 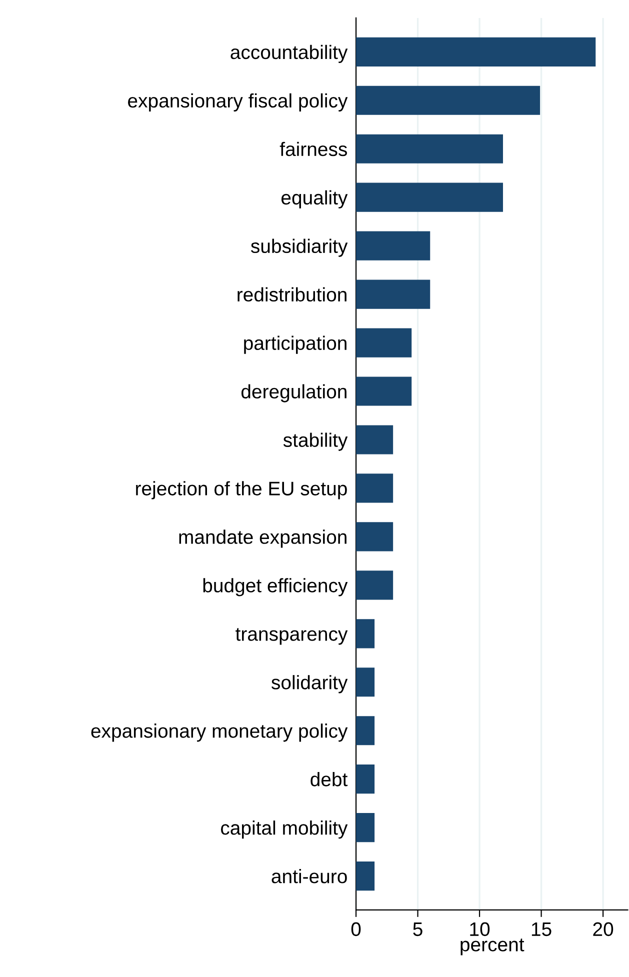 I want to click on x-tick-label: 10, so click(x=480, y=929).